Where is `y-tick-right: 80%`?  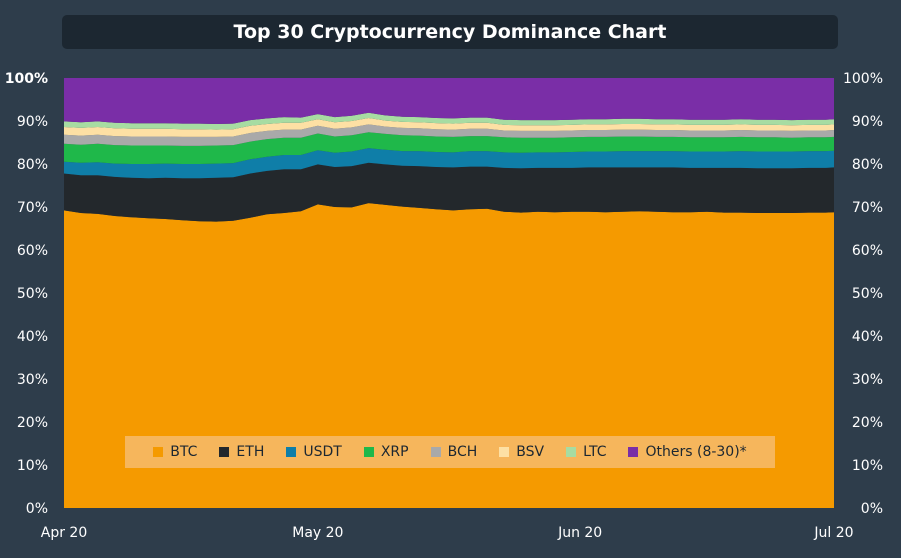
y-tick-right: 80% is located at coordinates (867, 165).